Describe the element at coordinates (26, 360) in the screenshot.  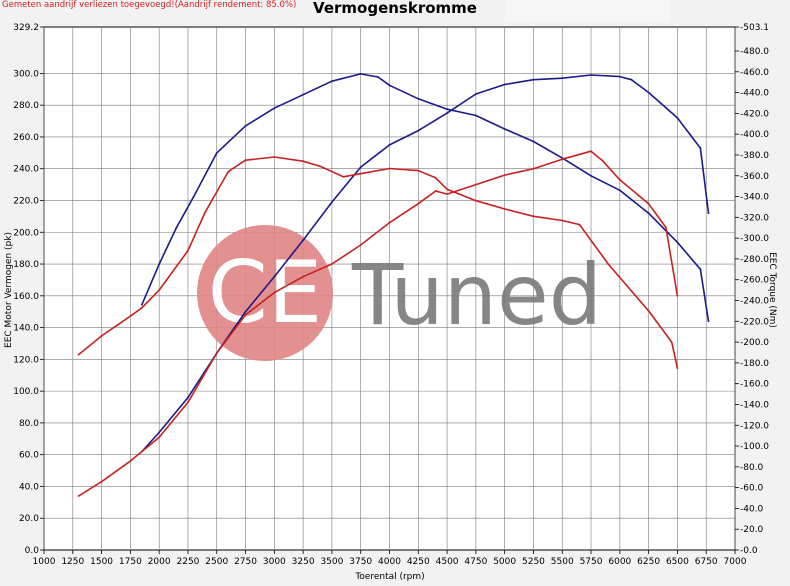
I see `y-tick-label: 120.0` at that location.